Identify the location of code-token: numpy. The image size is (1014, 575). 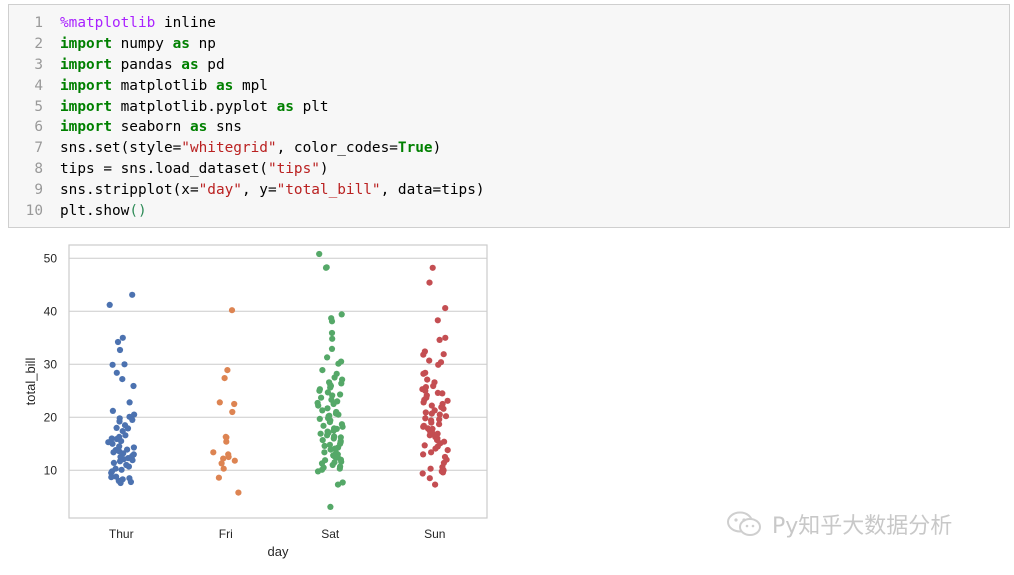
(142, 43).